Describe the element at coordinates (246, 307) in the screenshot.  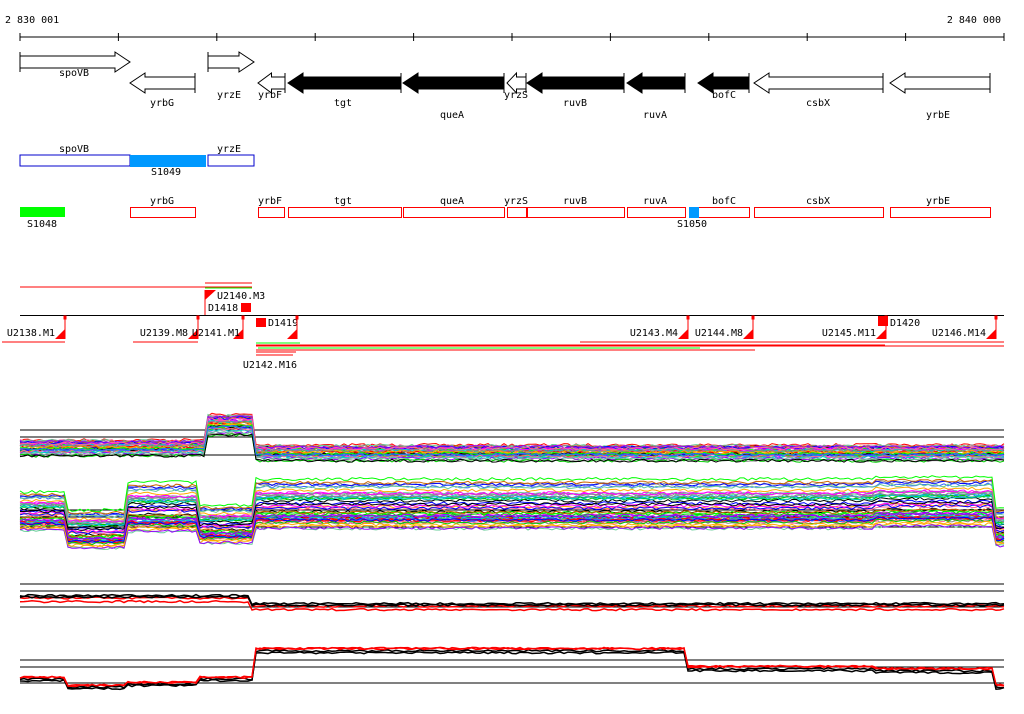
I see `marker-block-D1418` at that location.